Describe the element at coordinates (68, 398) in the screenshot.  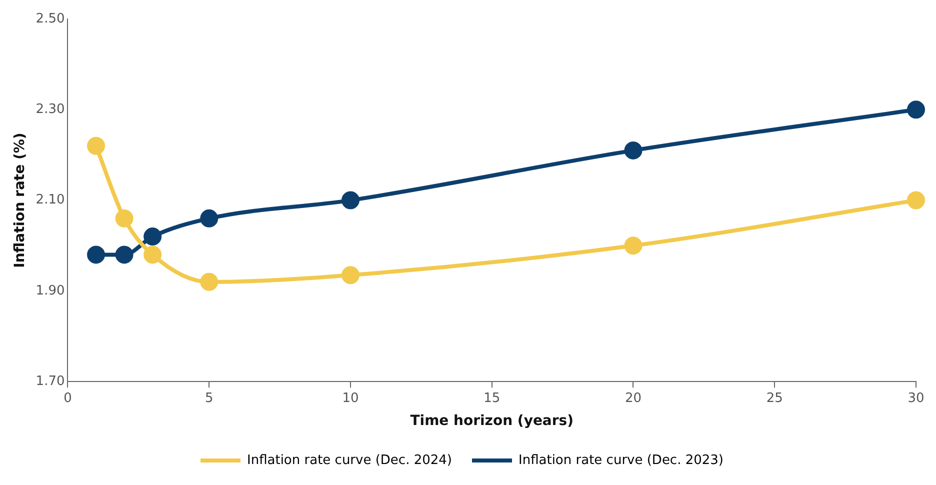
I see `x-tick-label: 0` at that location.